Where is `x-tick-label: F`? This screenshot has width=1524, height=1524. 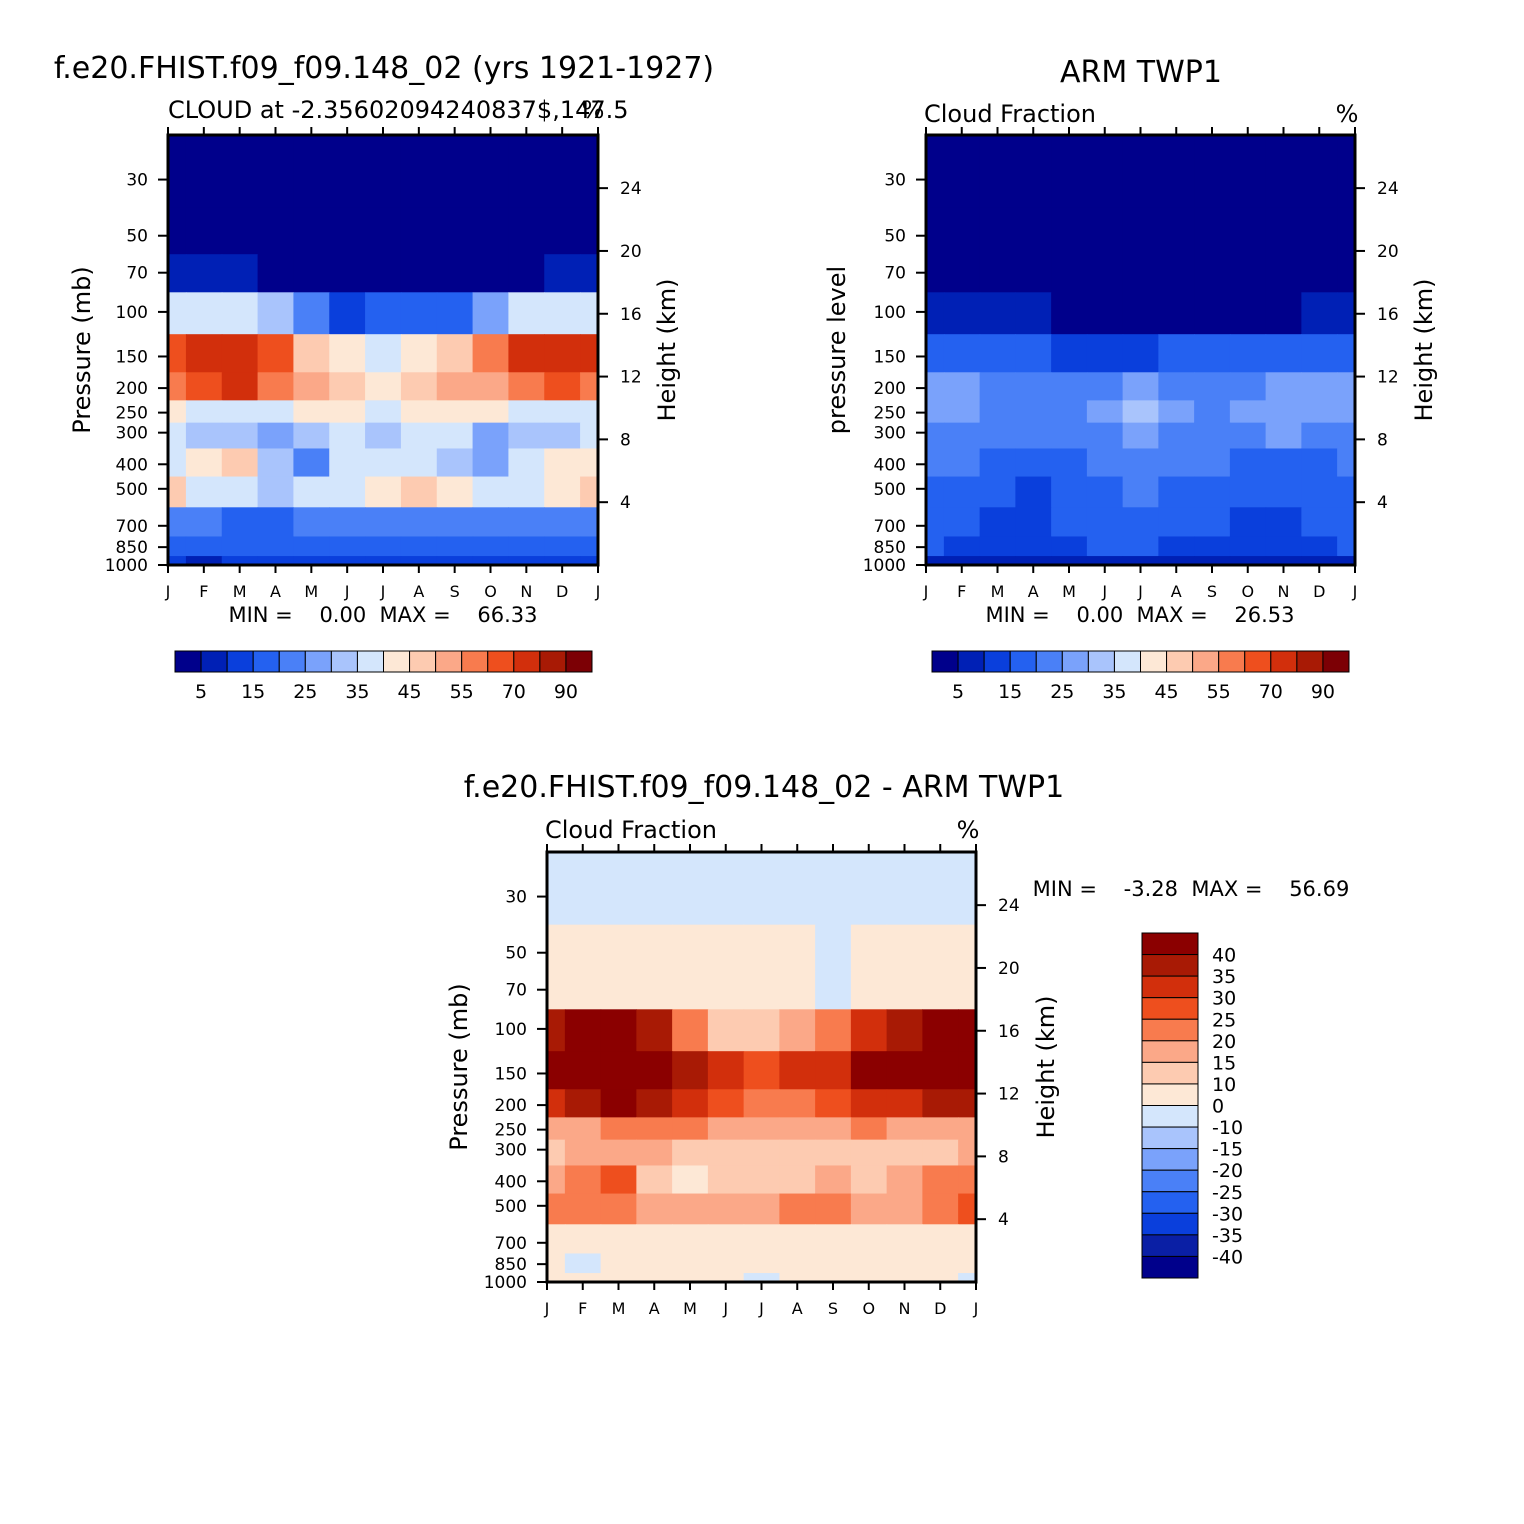
x-tick-label: F is located at coordinates (961, 591).